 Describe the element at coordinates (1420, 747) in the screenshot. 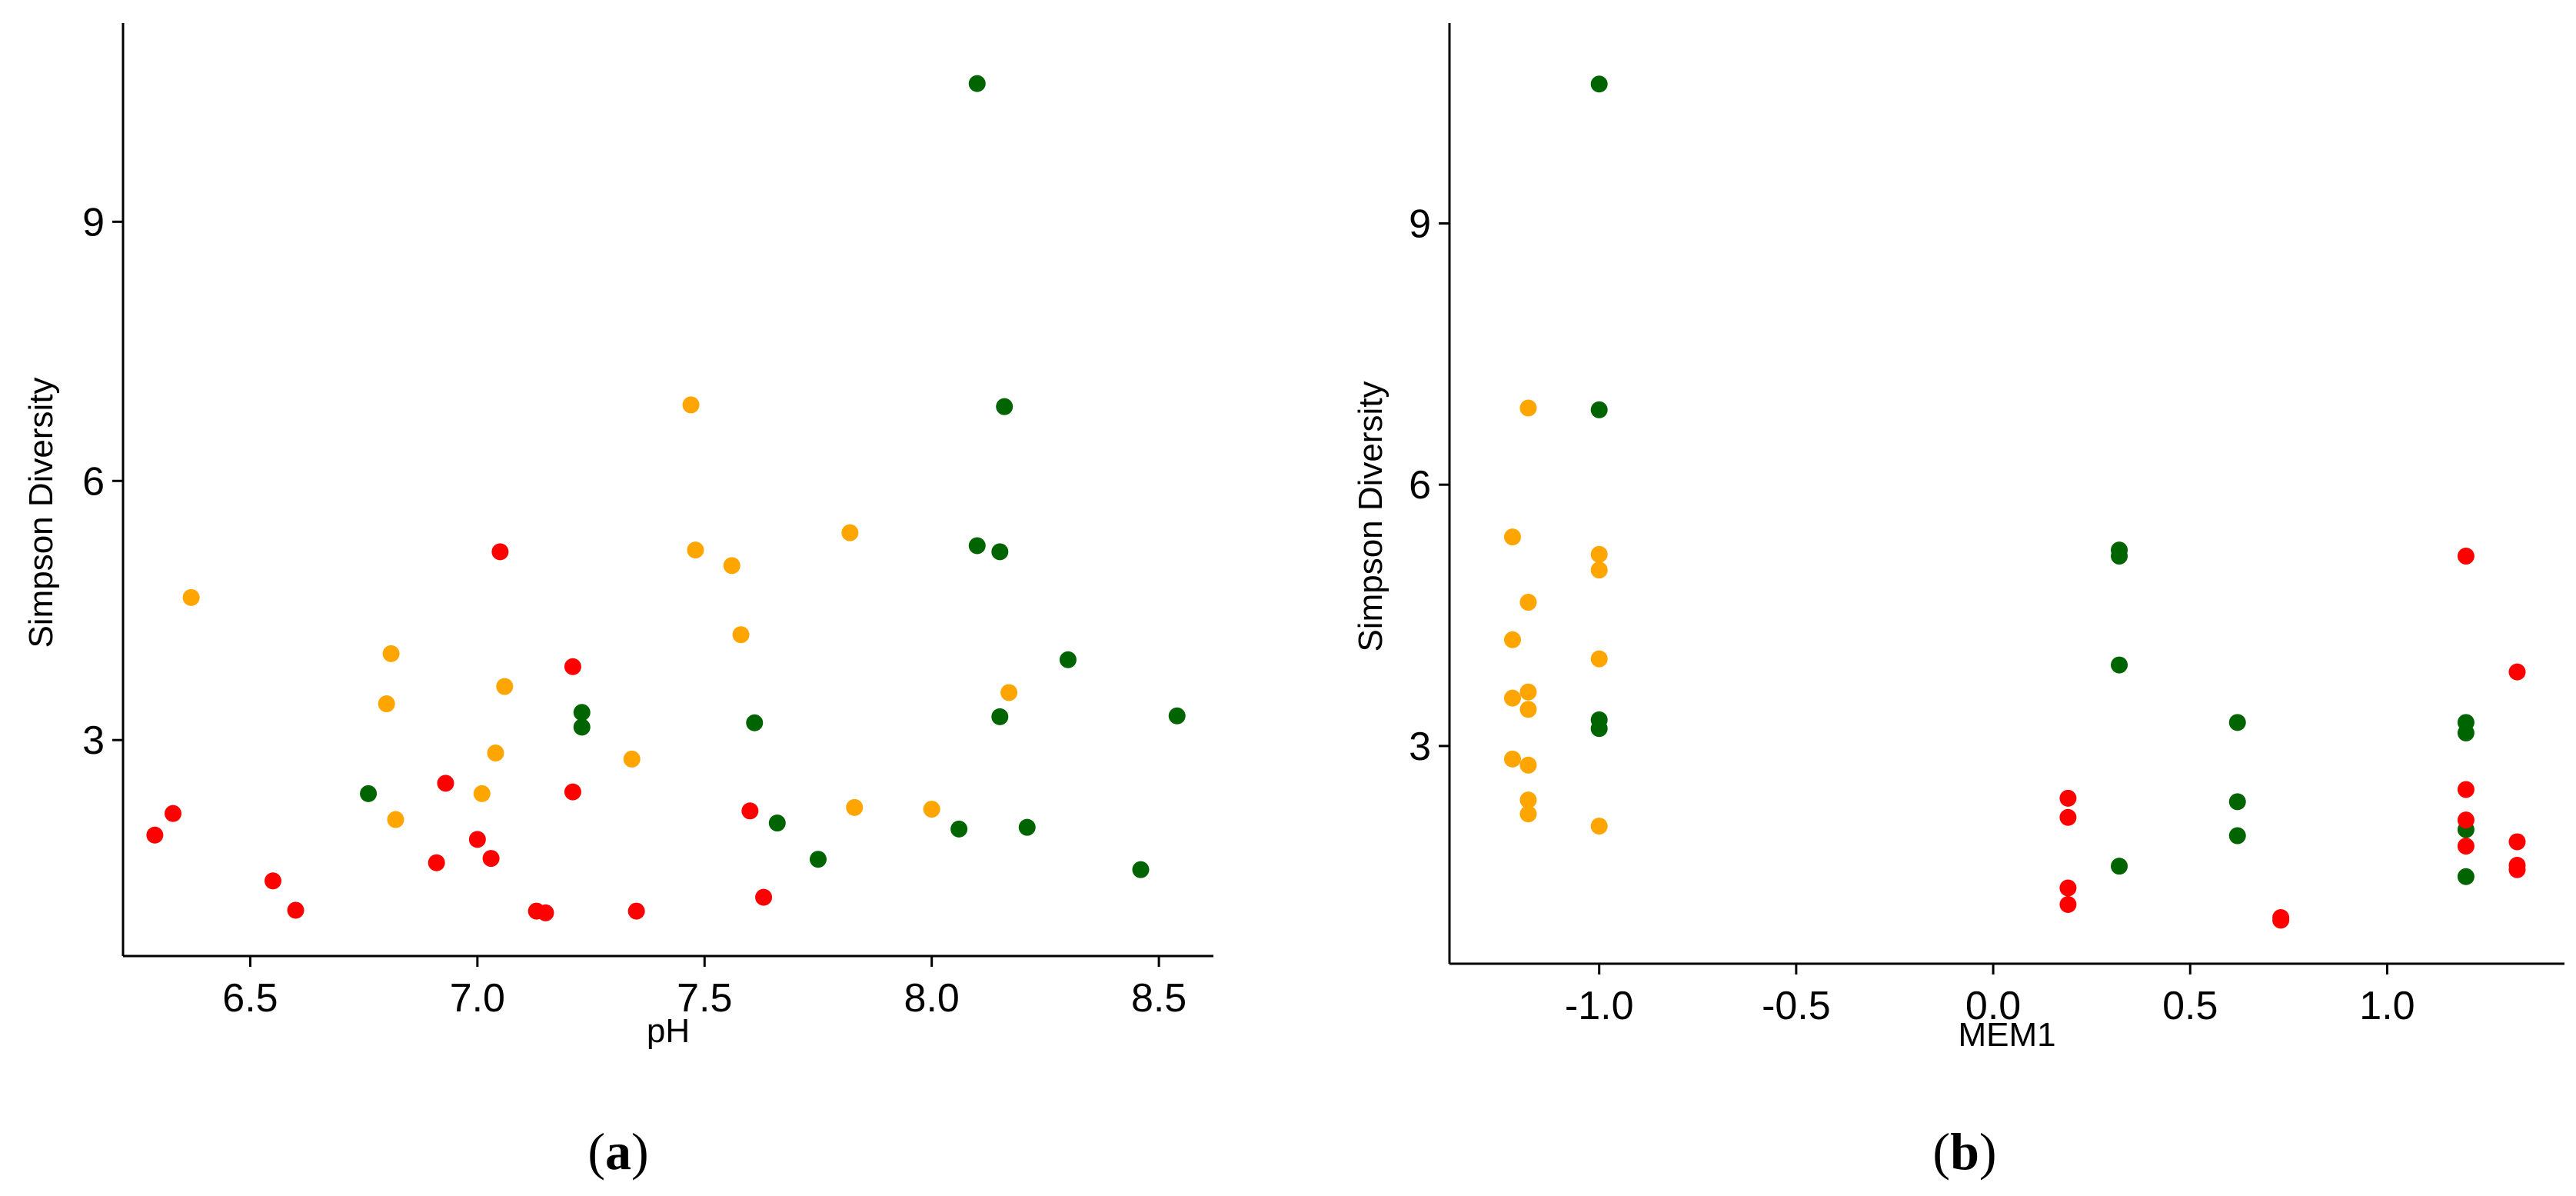

I see `y-tick-label: 3` at that location.